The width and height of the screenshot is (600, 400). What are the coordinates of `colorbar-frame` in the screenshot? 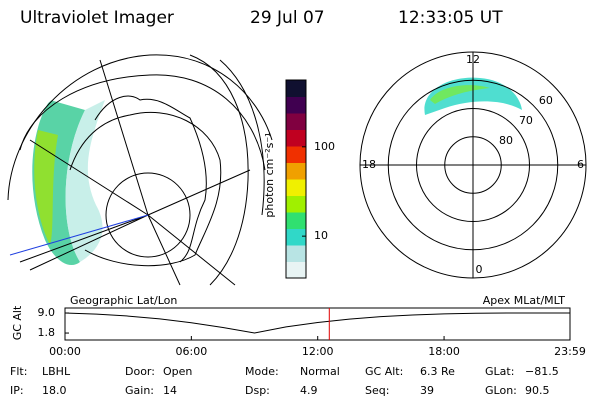 It's located at (296, 179).